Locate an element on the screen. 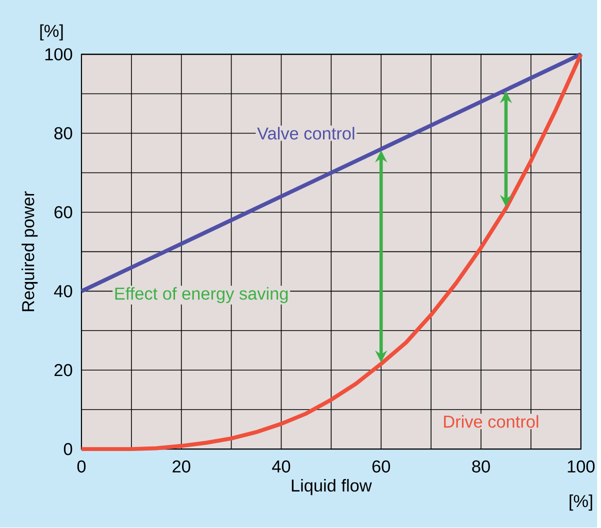  y-tick-label: 80 is located at coordinates (63, 133).